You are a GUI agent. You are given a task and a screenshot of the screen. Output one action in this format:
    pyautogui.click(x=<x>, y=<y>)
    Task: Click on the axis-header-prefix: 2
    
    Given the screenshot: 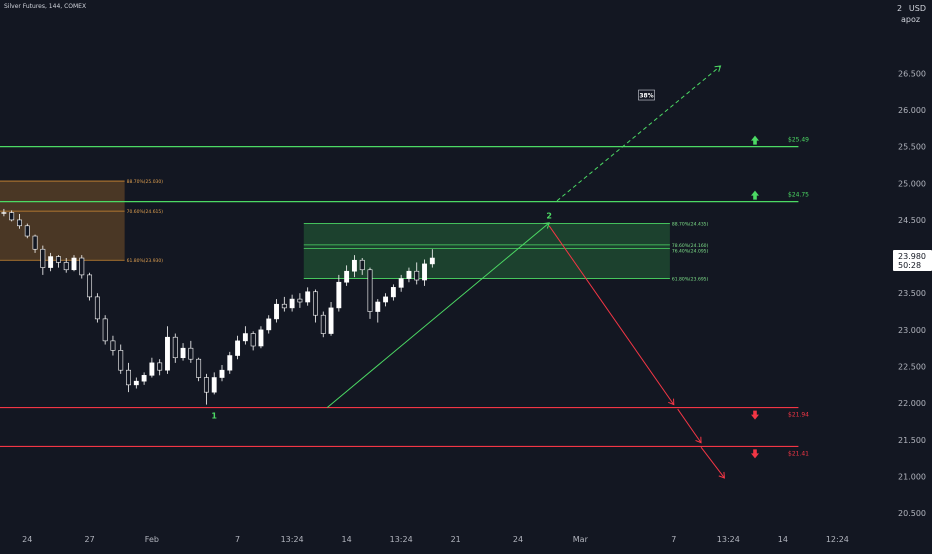 What is the action you would take?
    pyautogui.click(x=900, y=8)
    